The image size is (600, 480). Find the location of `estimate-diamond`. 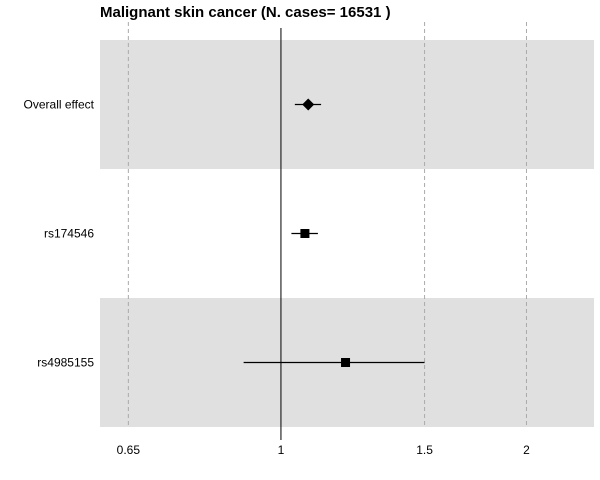

estimate-diamond is located at coordinates (308, 104).